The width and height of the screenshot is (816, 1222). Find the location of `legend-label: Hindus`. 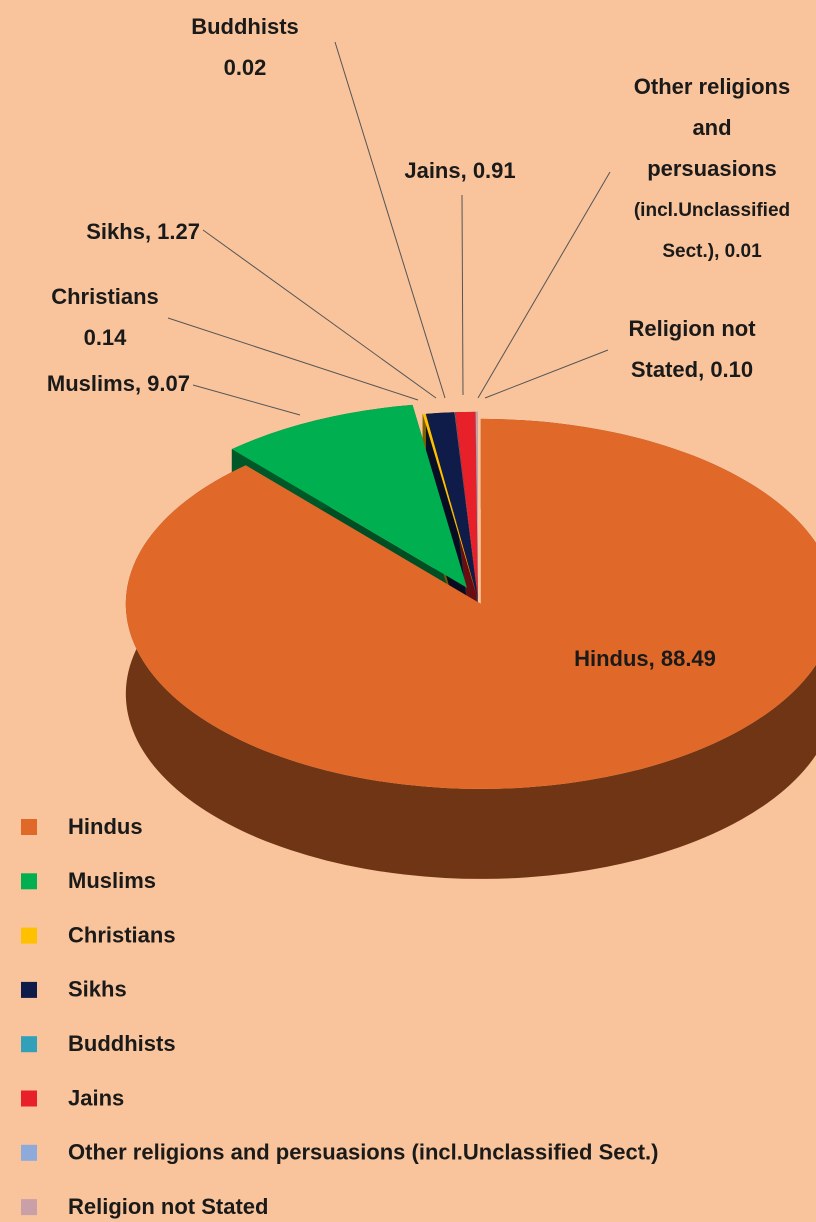

legend-label: Hindus is located at coordinates (105, 826).